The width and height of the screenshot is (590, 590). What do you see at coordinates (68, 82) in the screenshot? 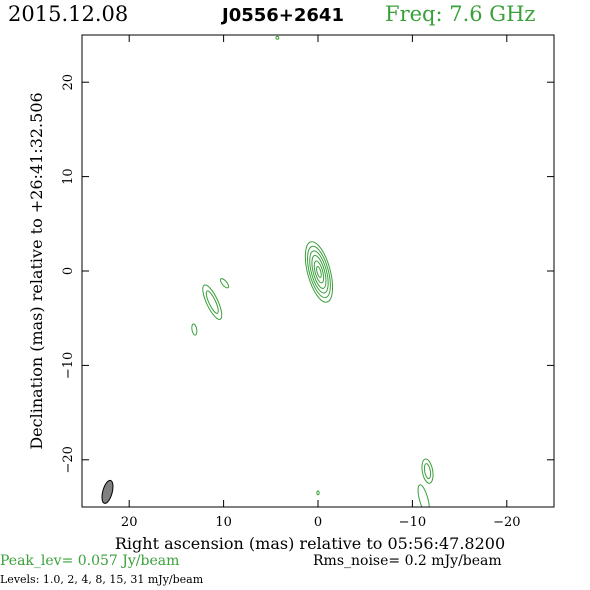
I see `y-tick-label: 20` at bounding box center [68, 82].